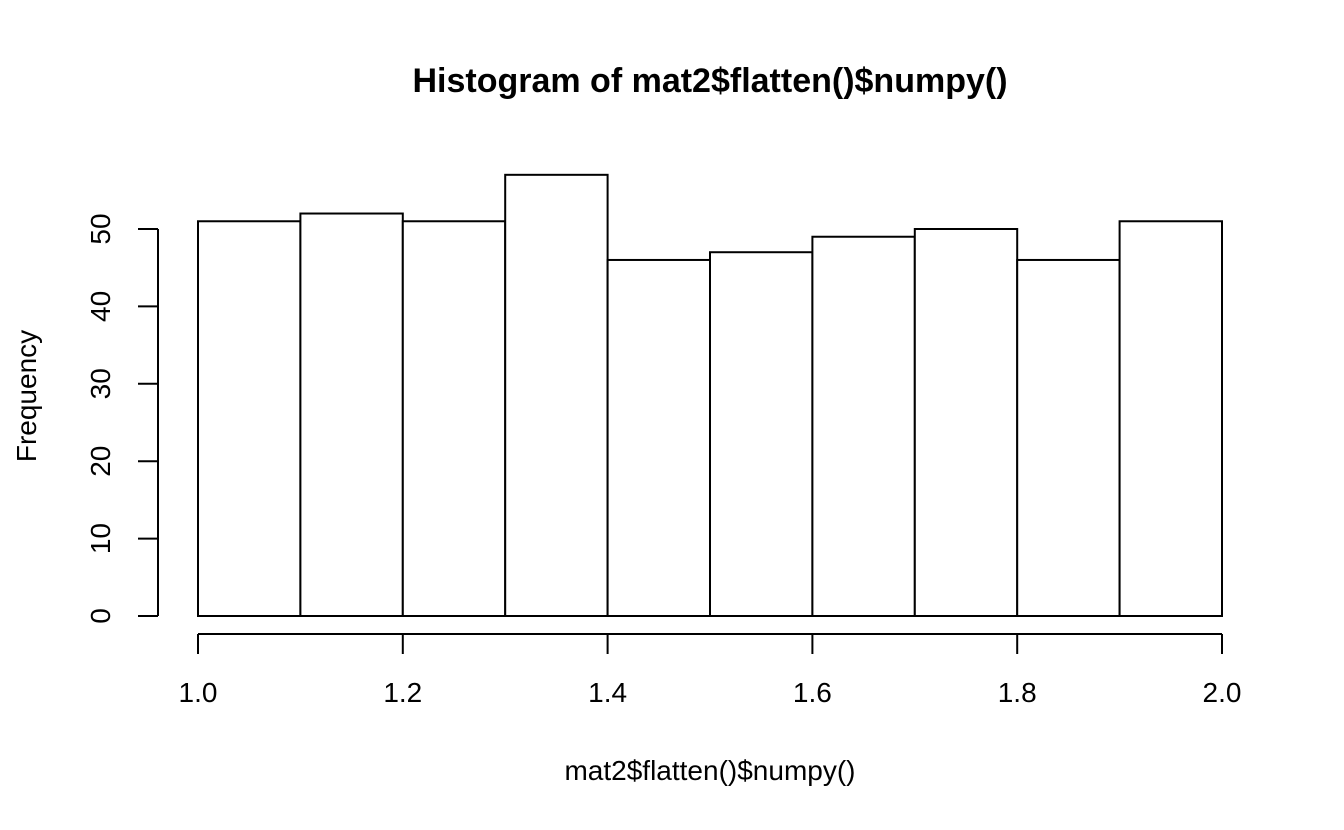  I want to click on y-axis: 0 10 20 30 40 50, so click(122, 418).